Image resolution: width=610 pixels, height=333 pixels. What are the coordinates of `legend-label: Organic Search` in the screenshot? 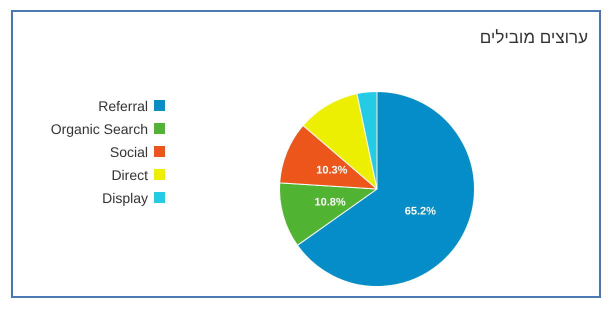 It's located at (99, 128).